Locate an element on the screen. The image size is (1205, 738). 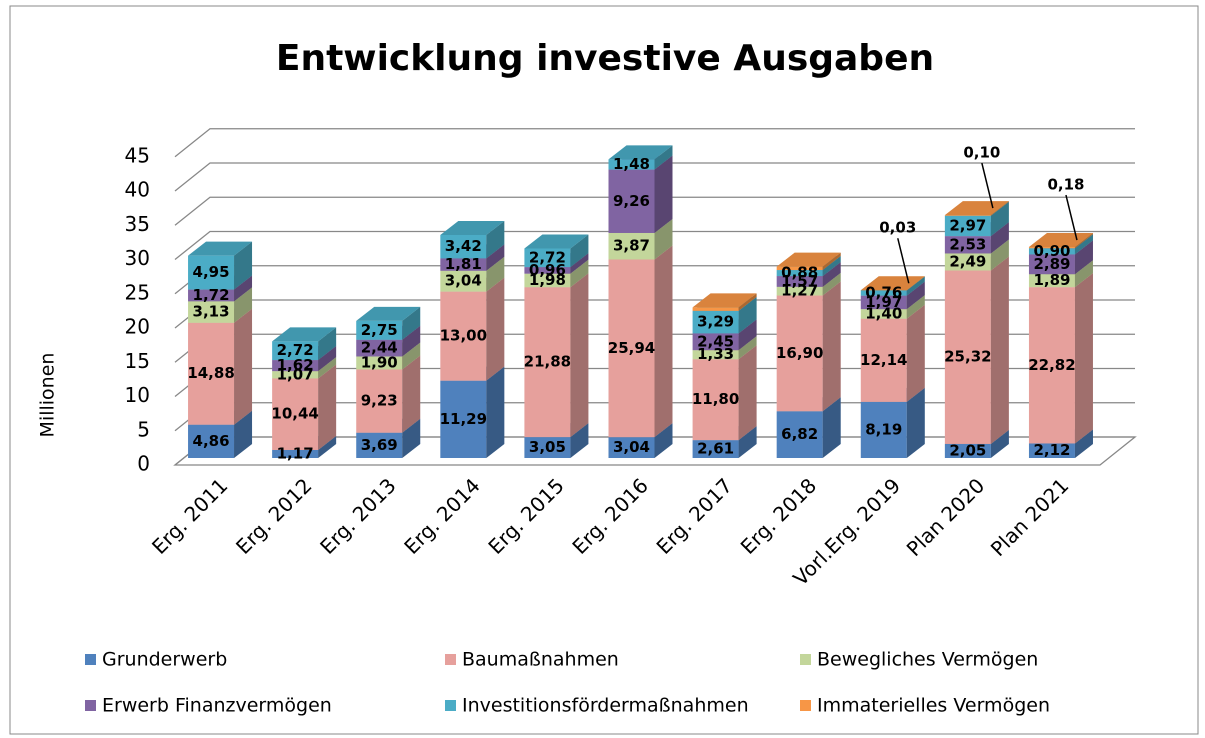
data-label: 2,72 is located at coordinates (547, 257).